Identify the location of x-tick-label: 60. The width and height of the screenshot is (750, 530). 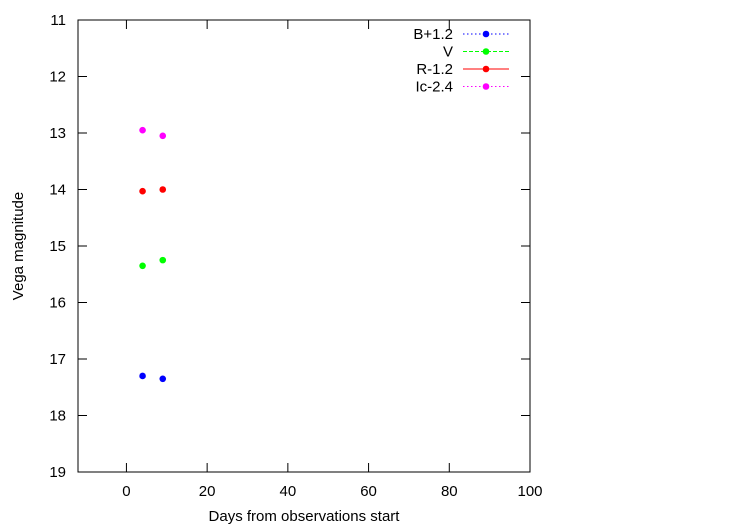
(368, 491).